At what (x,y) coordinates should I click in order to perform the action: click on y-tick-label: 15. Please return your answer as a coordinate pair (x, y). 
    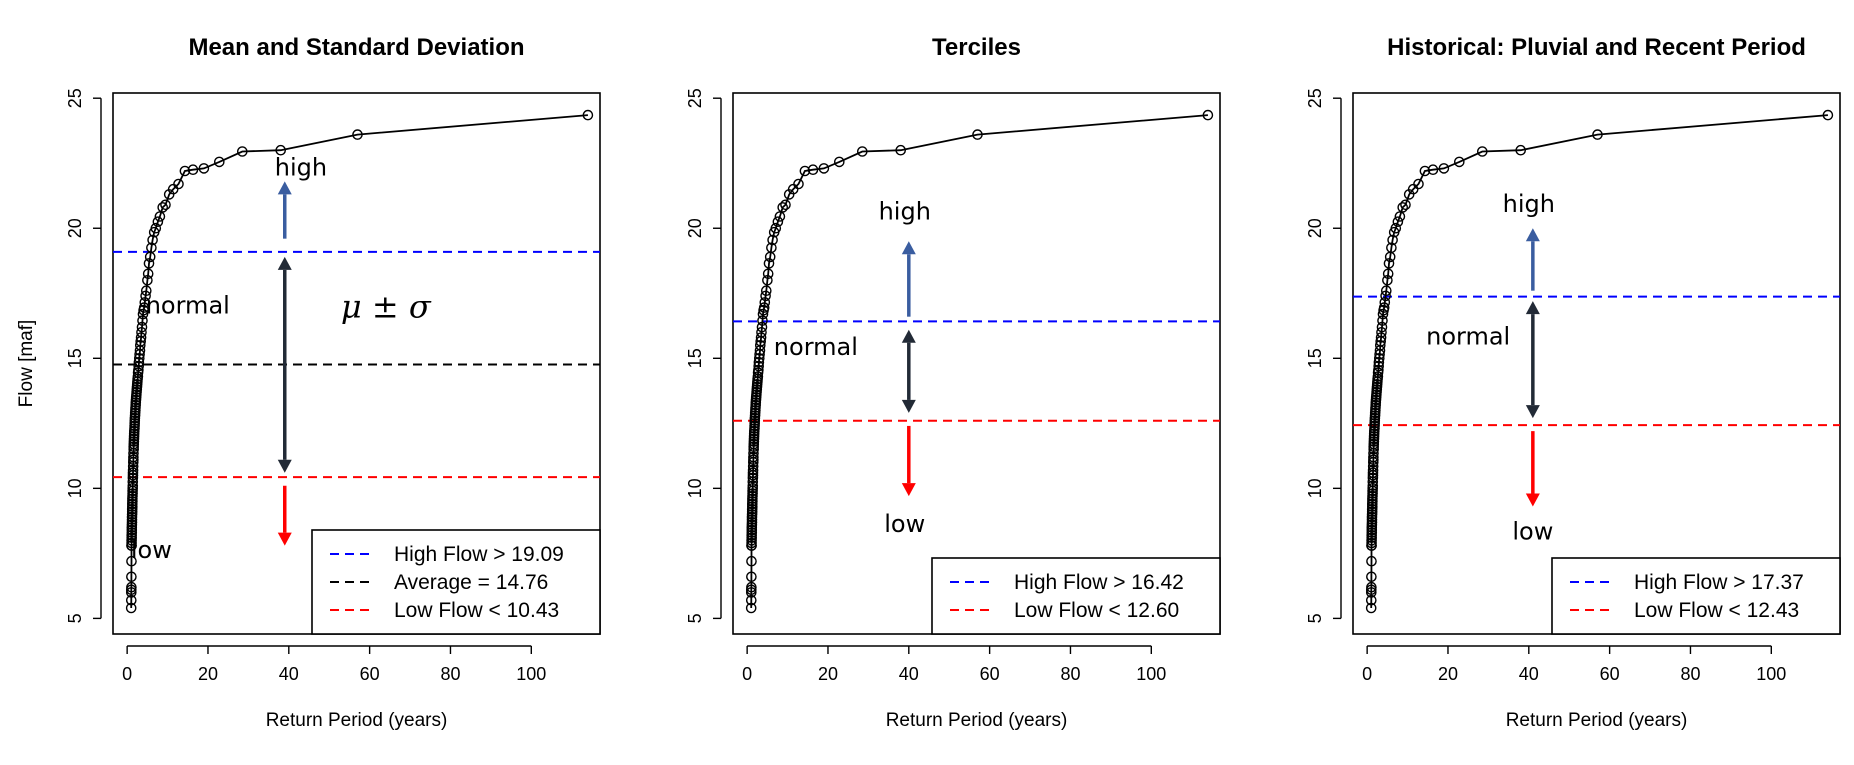
    Looking at the image, I should click on (75, 358).